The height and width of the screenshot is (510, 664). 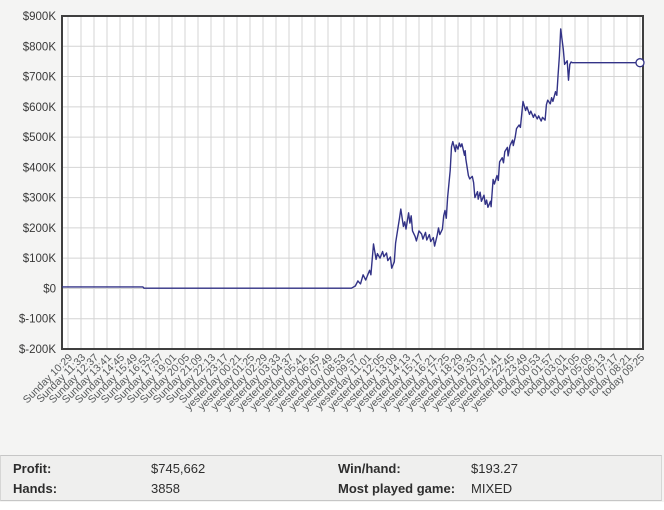 I want to click on y-axis-label: $500K, so click(x=40, y=138).